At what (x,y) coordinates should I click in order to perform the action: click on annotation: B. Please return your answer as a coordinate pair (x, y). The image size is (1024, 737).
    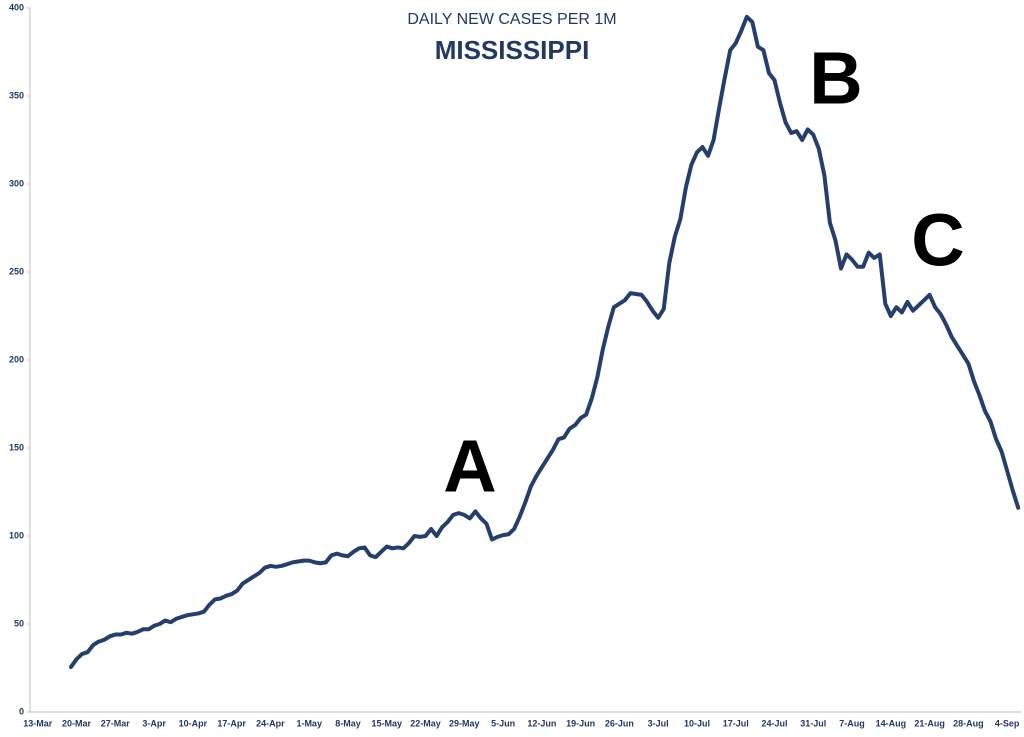
    Looking at the image, I should click on (835, 78).